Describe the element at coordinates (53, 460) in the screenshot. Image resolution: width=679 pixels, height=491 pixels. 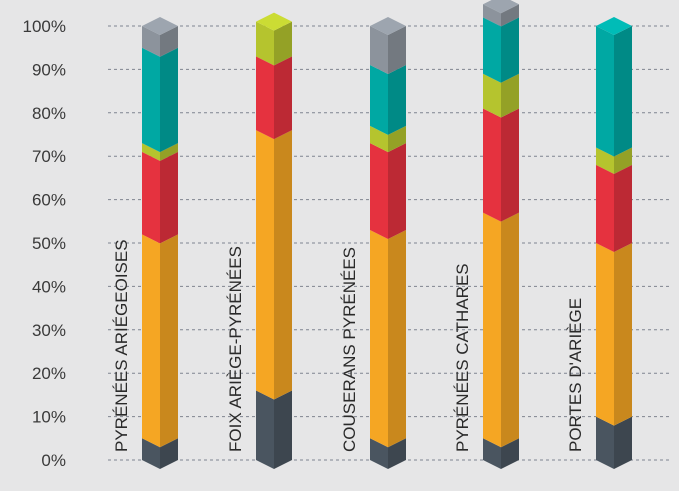
I see `y-tick-label: 0%` at that location.